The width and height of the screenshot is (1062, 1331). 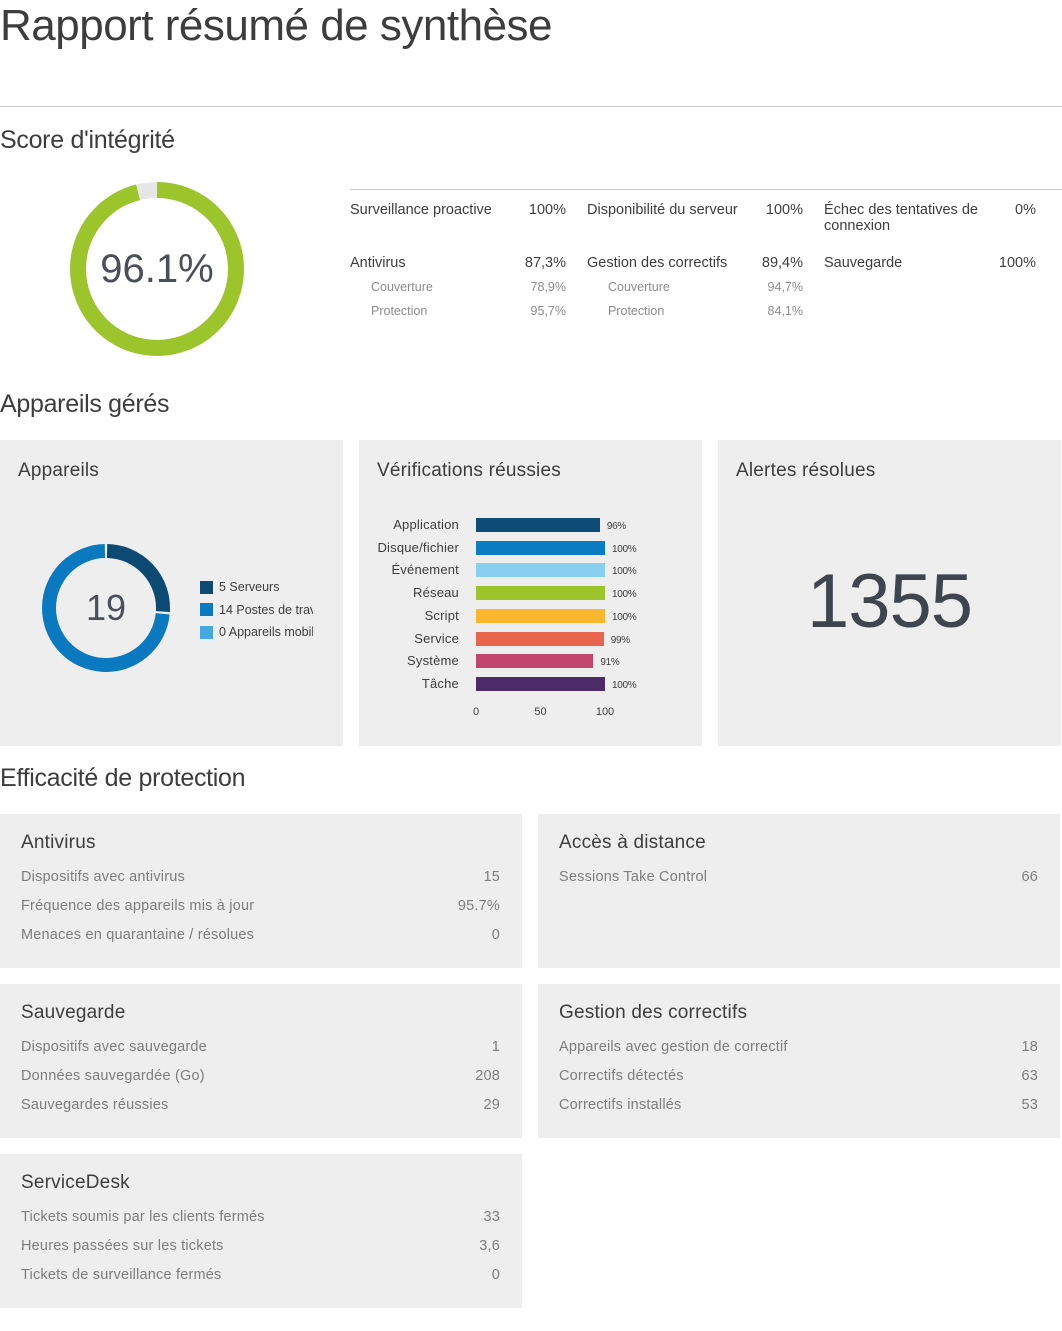 I want to click on card-row: Dispositifs avec antivirus 15, so click(x=260, y=877).